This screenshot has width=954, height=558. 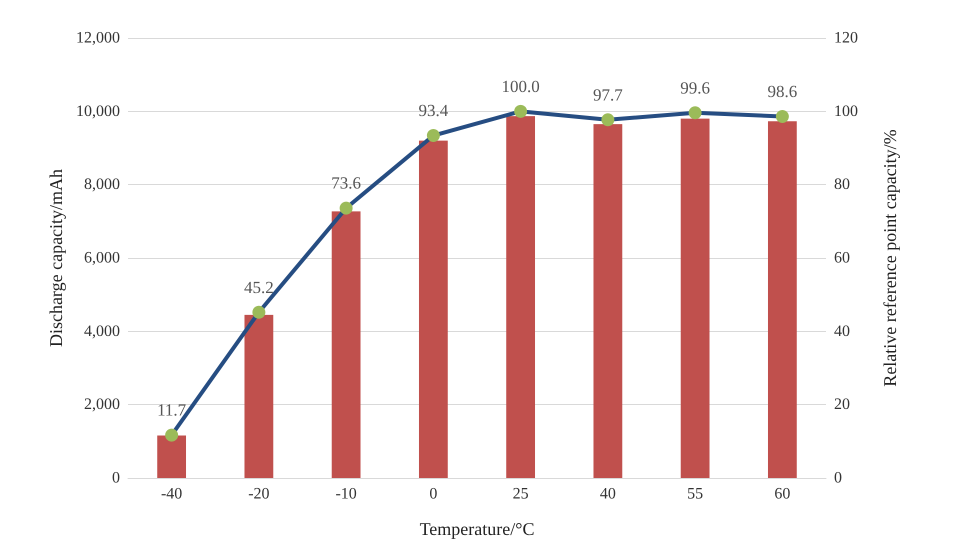 I want to click on y-tick-label: 4,000, so click(x=102, y=331).